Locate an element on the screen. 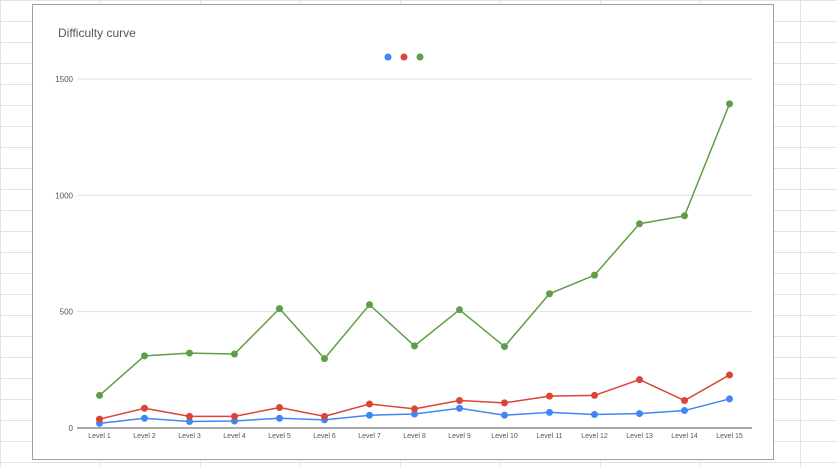  x-tick-label: Level 11 is located at coordinates (550, 436).